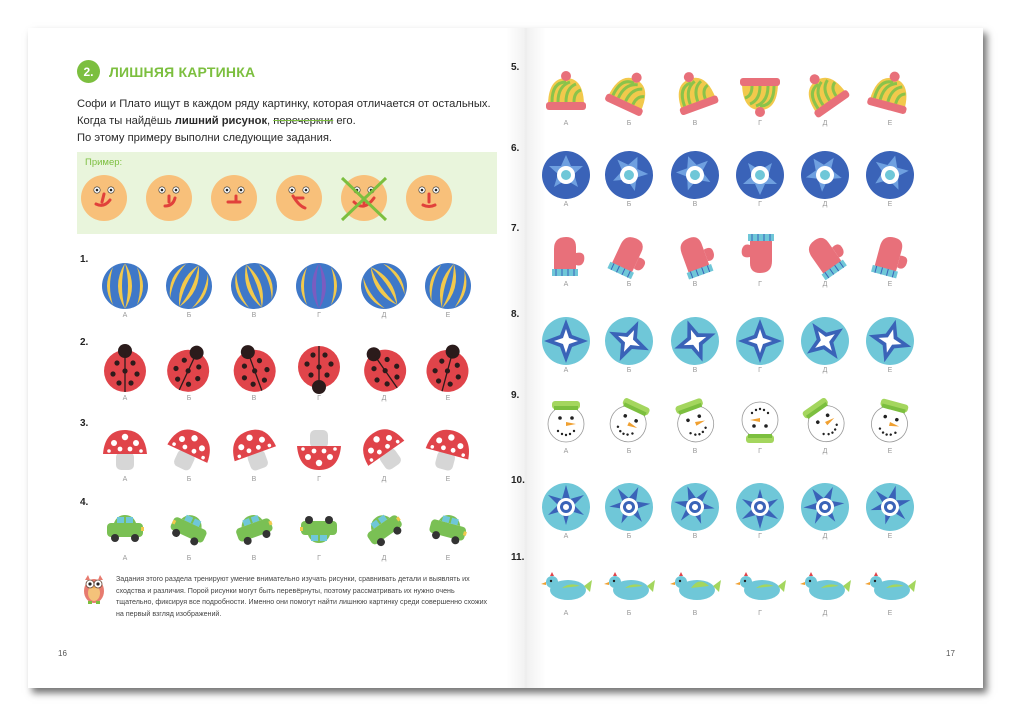 This screenshot has height=721, width=1021. I want to click on book-spine, so click(526, 358).